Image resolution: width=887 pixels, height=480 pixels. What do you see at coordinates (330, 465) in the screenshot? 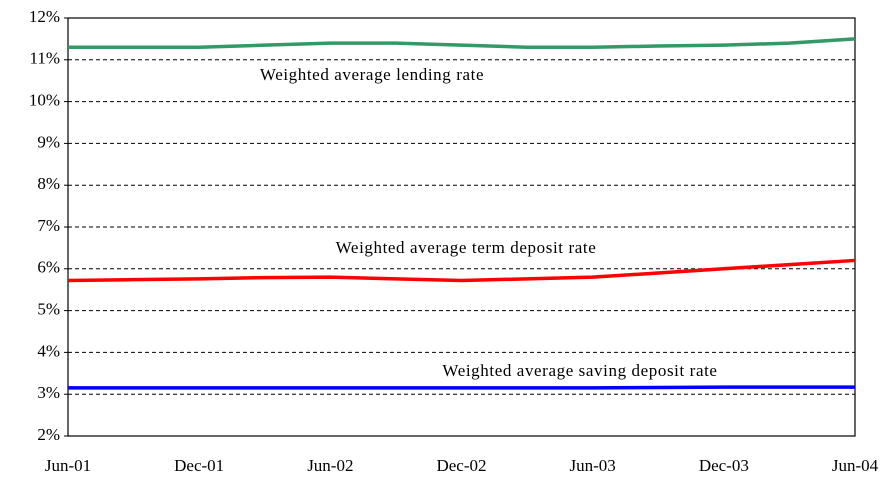
I see `x-tick-label: Jun-02` at bounding box center [330, 465].